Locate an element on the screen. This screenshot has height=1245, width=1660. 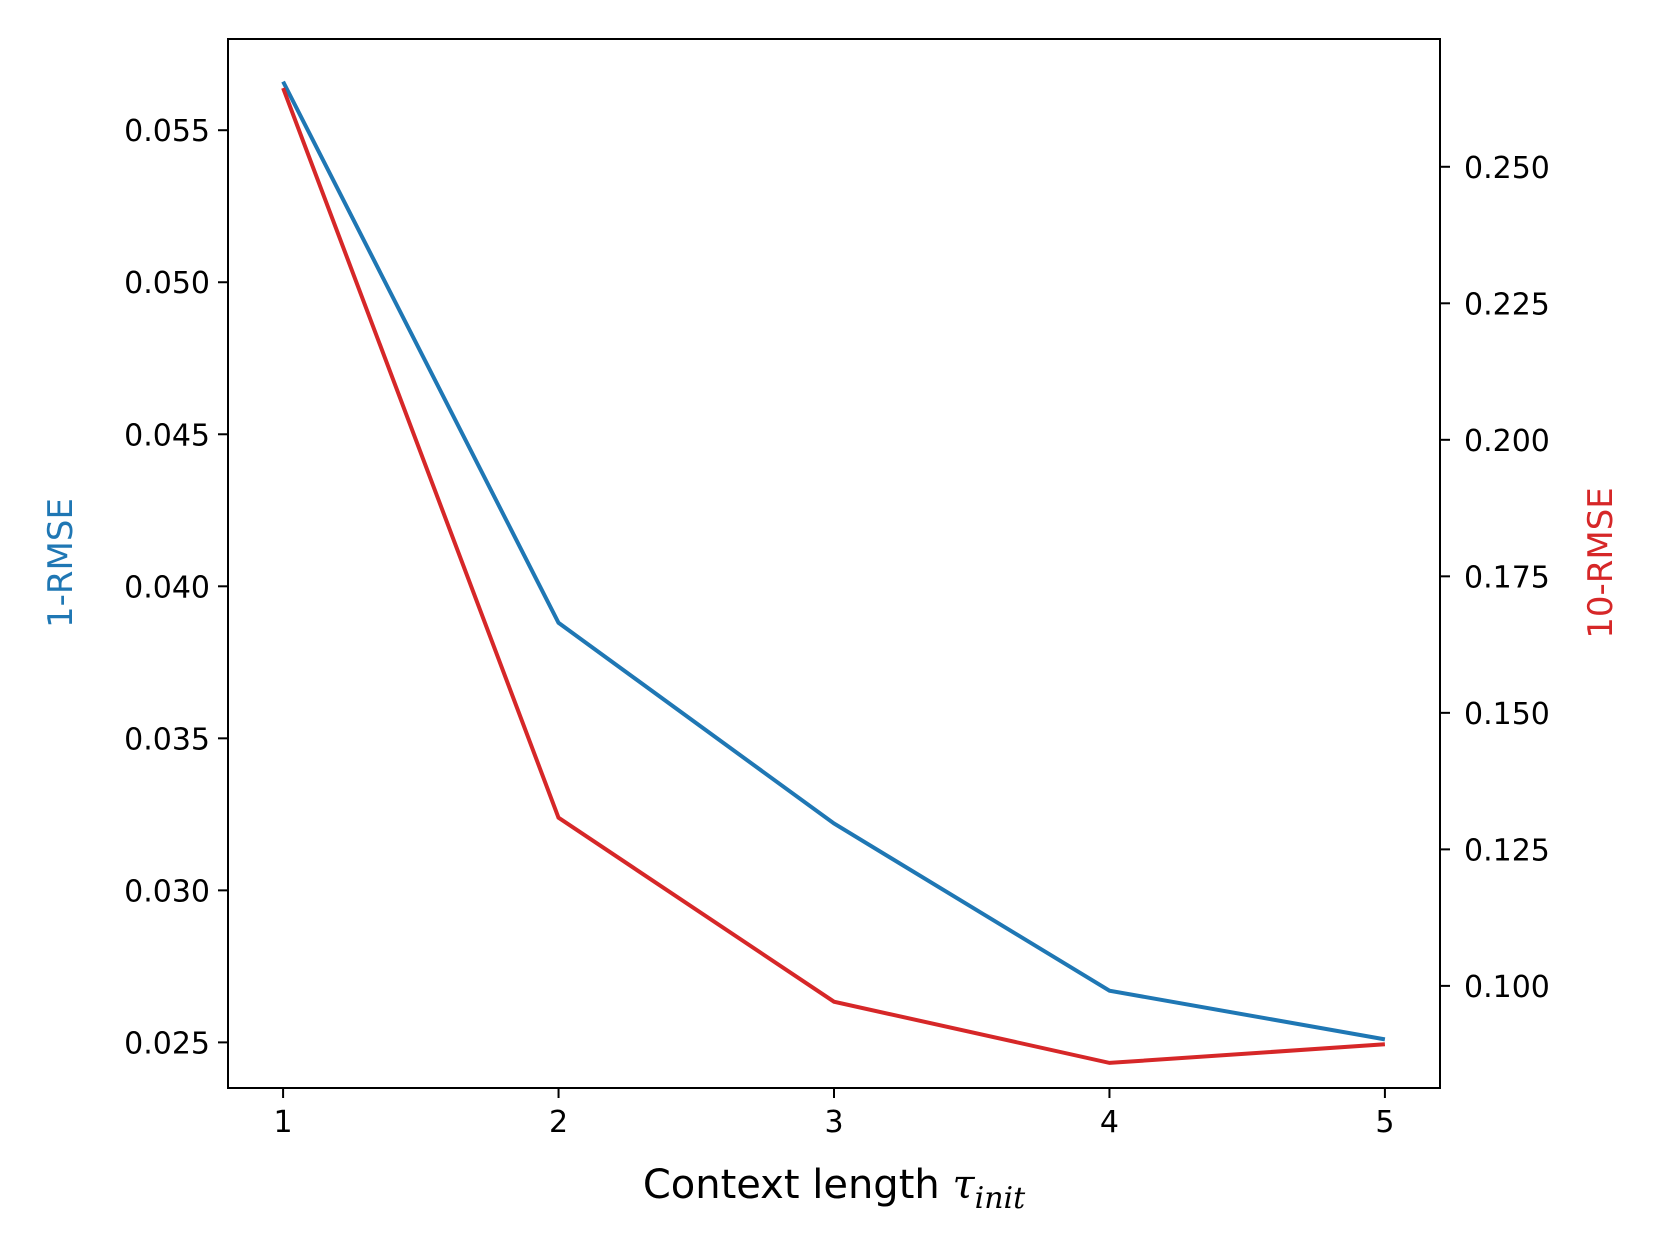
x-tick-label: 4 is located at coordinates (1109, 1122).